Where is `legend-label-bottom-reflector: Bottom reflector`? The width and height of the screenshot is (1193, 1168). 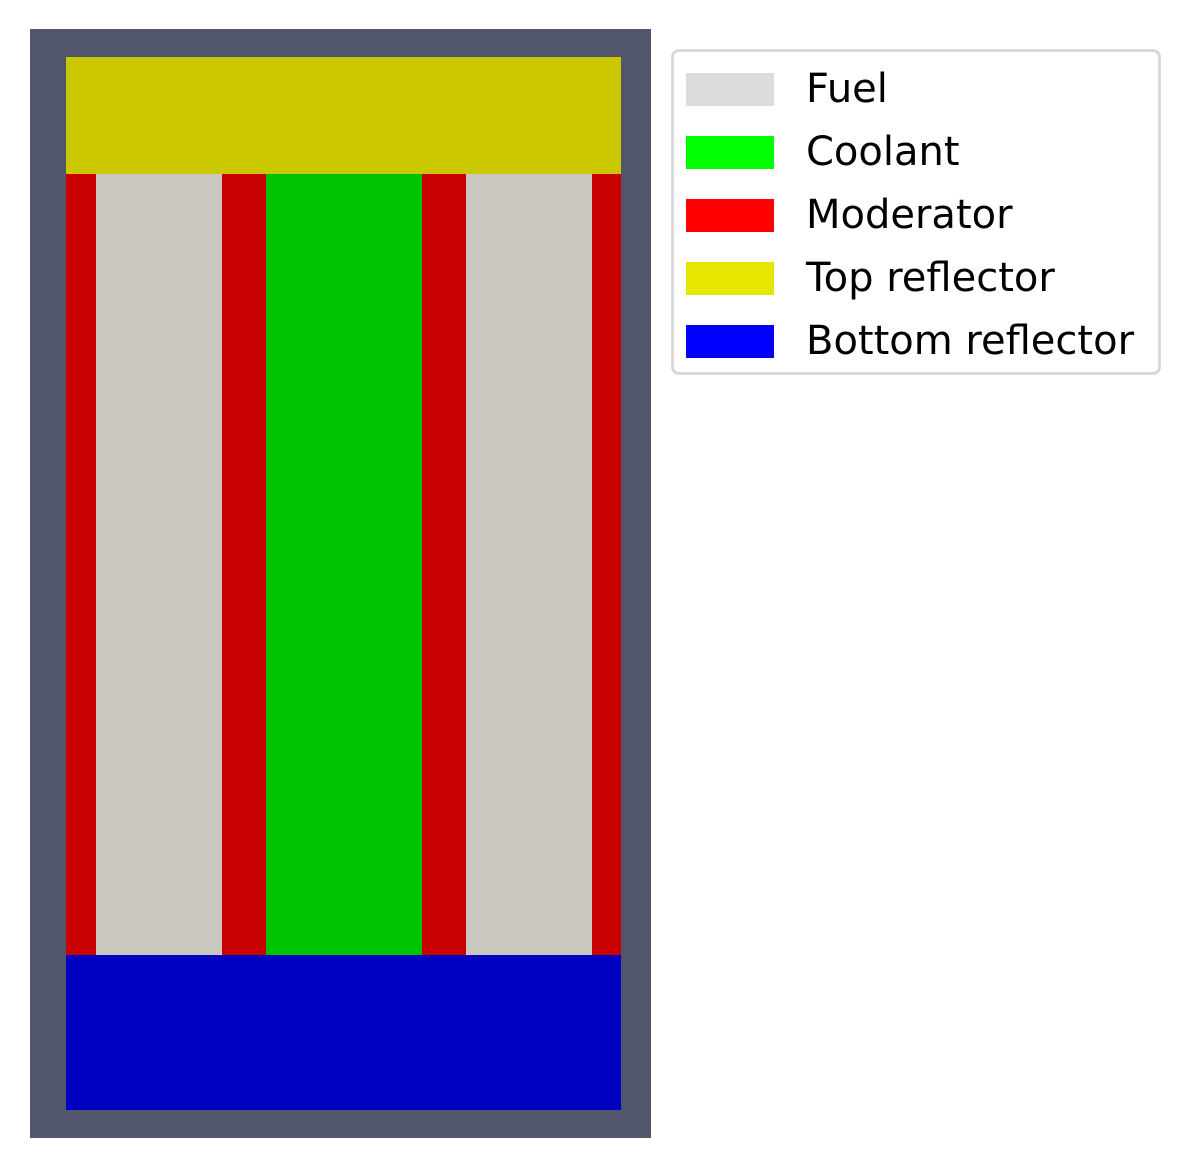 legend-label-bottom-reflector: Bottom reflector is located at coordinates (970, 341).